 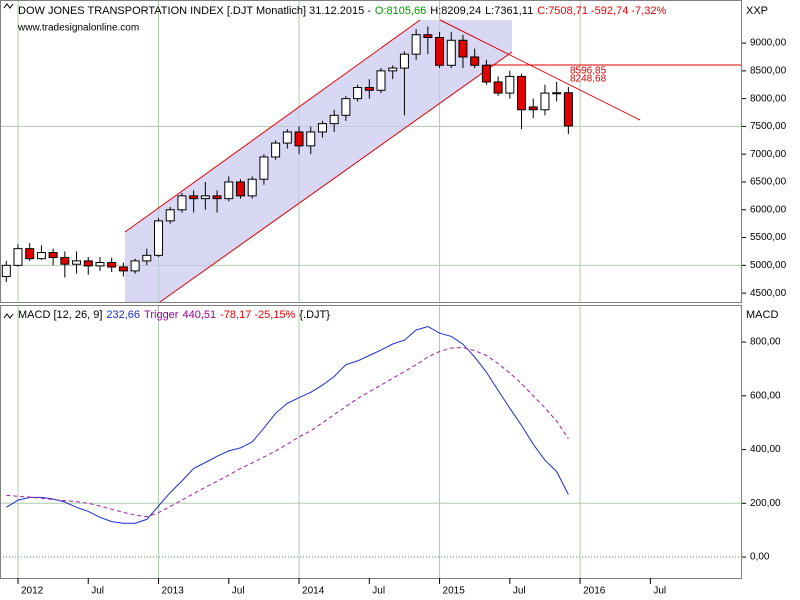 What do you see at coordinates (588, 71) in the screenshot?
I see `level-label: 8596,85` at bounding box center [588, 71].